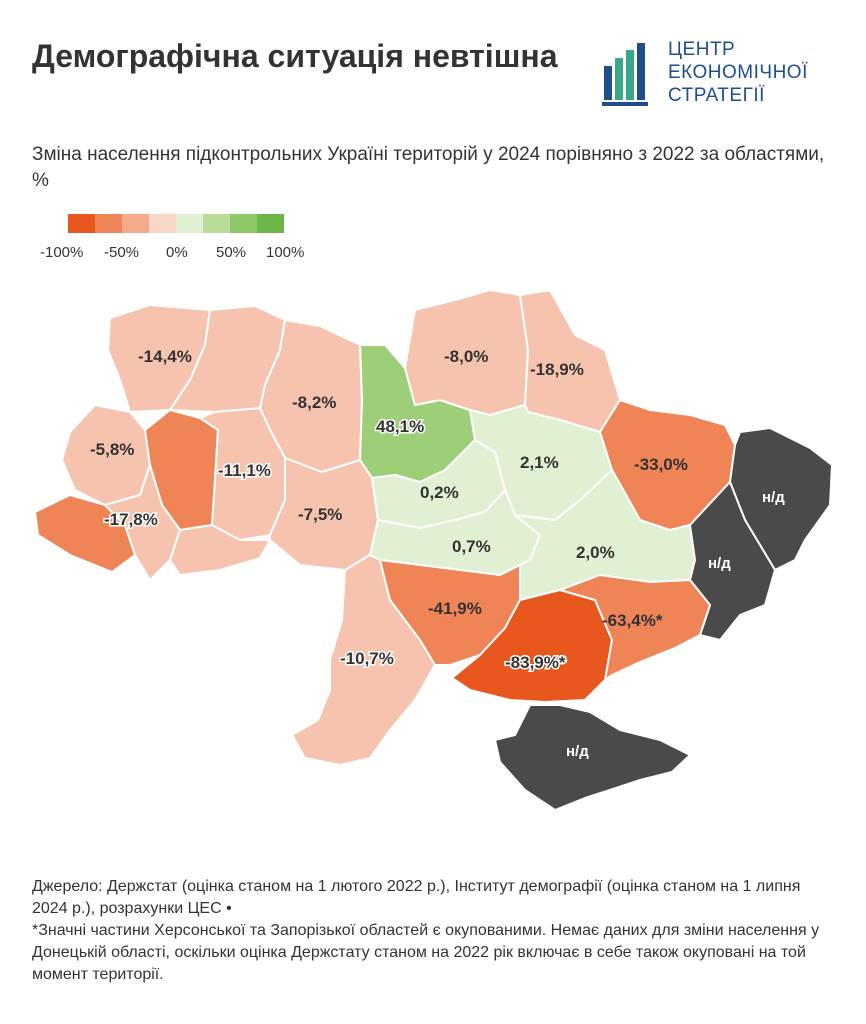  I want to click on label-donetsk: н/д, so click(719, 563).